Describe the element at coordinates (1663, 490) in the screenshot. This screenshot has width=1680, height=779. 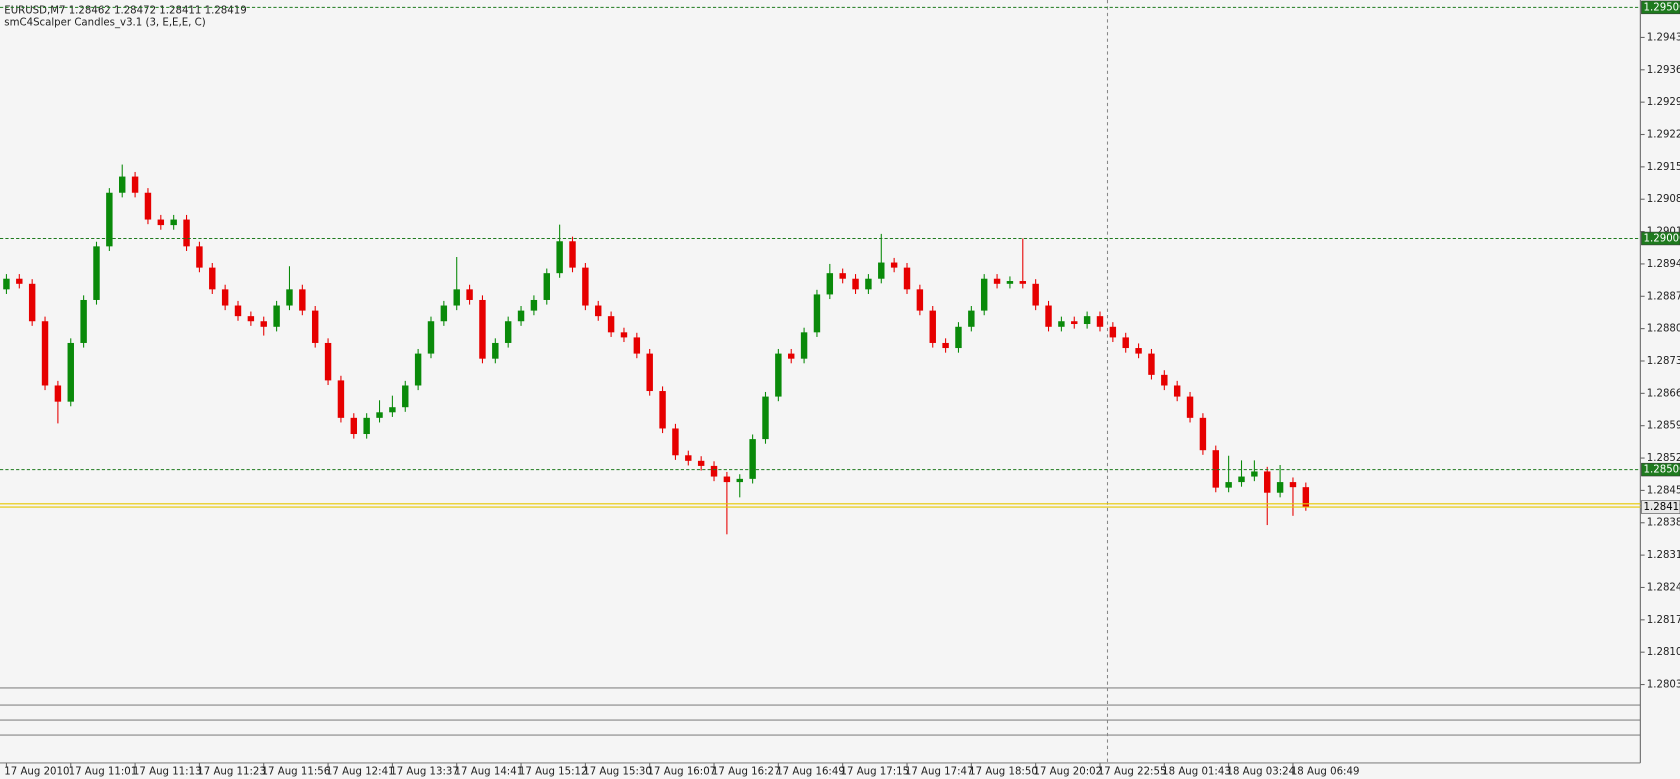
I see `y-tick-label: 1.28455` at that location.